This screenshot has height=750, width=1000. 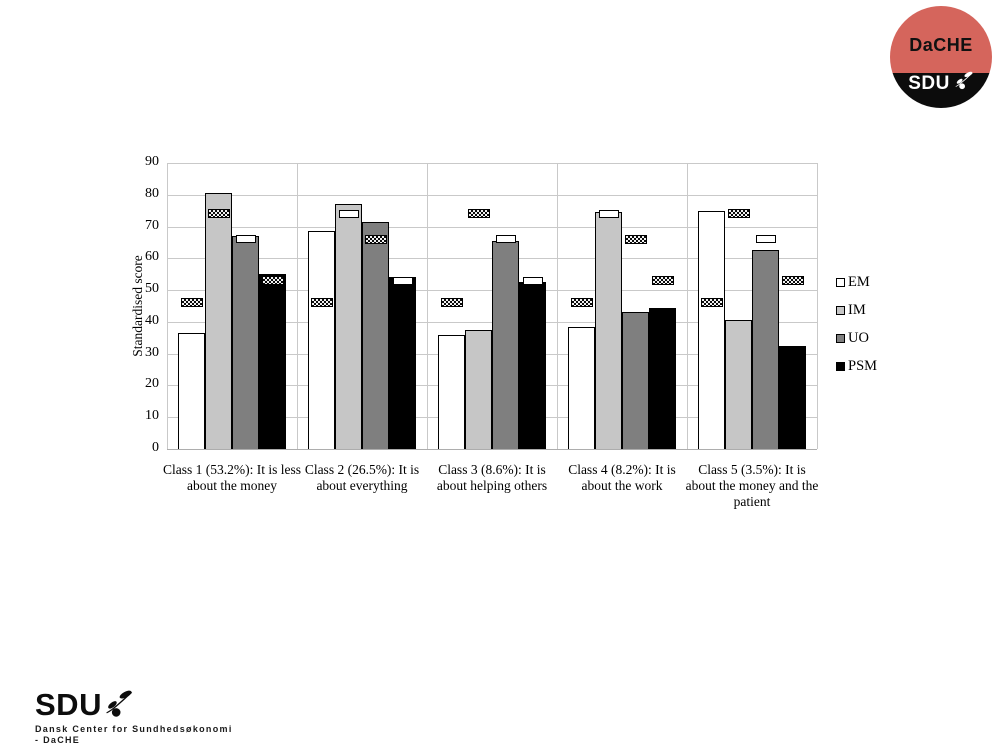 I want to click on mean-marker-PSM-class3, so click(x=532, y=280).